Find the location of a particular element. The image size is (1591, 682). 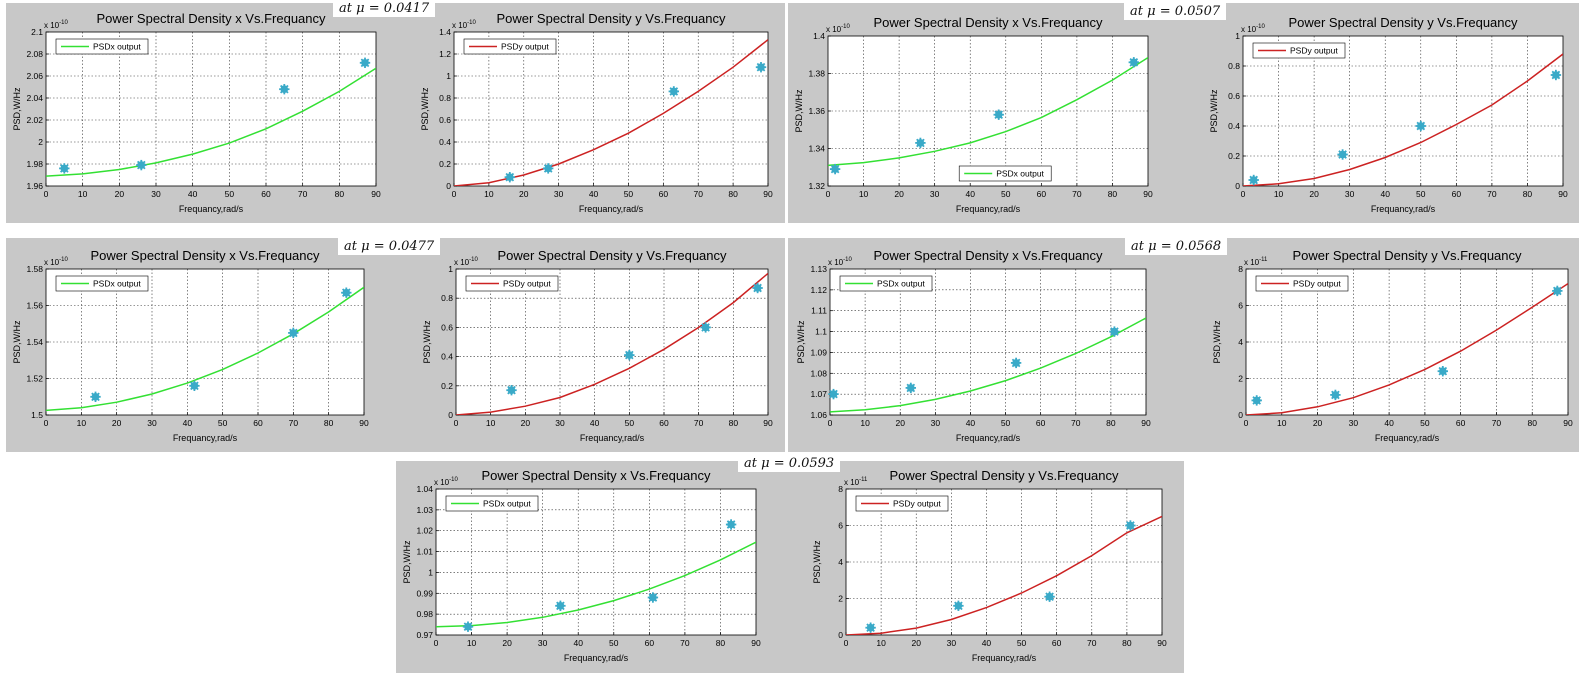

y-tick-label: 0.8 is located at coordinates (445, 98).